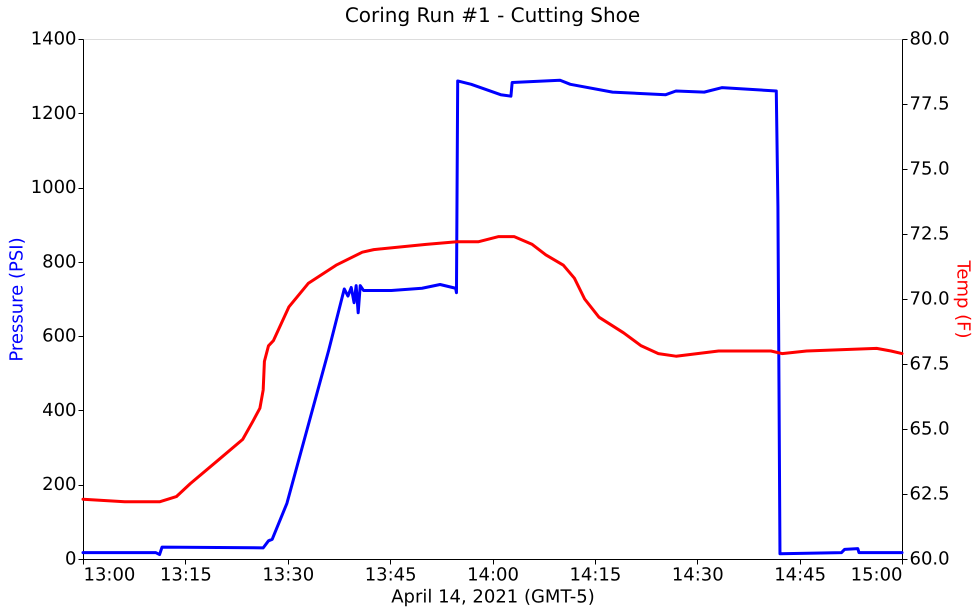 The width and height of the screenshot is (980, 612). What do you see at coordinates (698, 575) in the screenshot?
I see `x-tick-label: 14:30` at bounding box center [698, 575].